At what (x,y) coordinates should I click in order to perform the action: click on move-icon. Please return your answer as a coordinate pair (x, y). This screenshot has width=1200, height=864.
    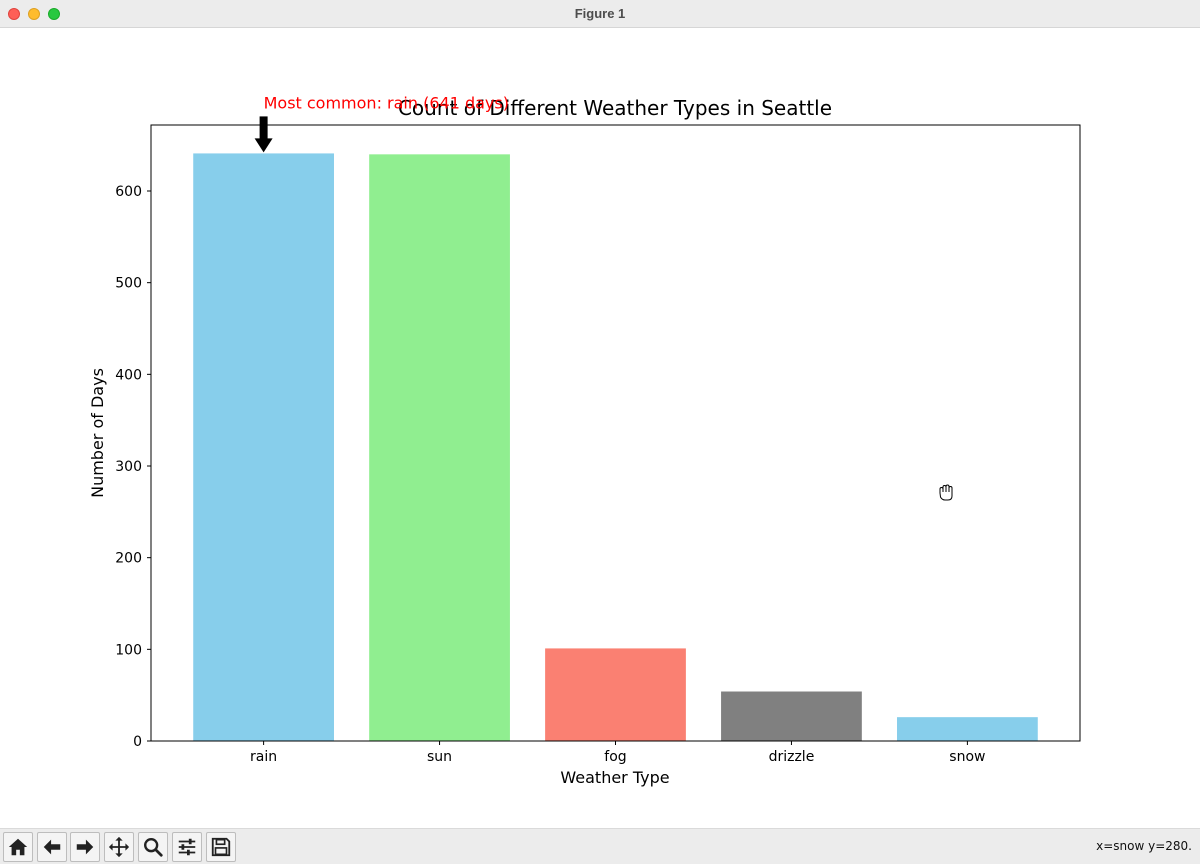
    Looking at the image, I should click on (119, 847).